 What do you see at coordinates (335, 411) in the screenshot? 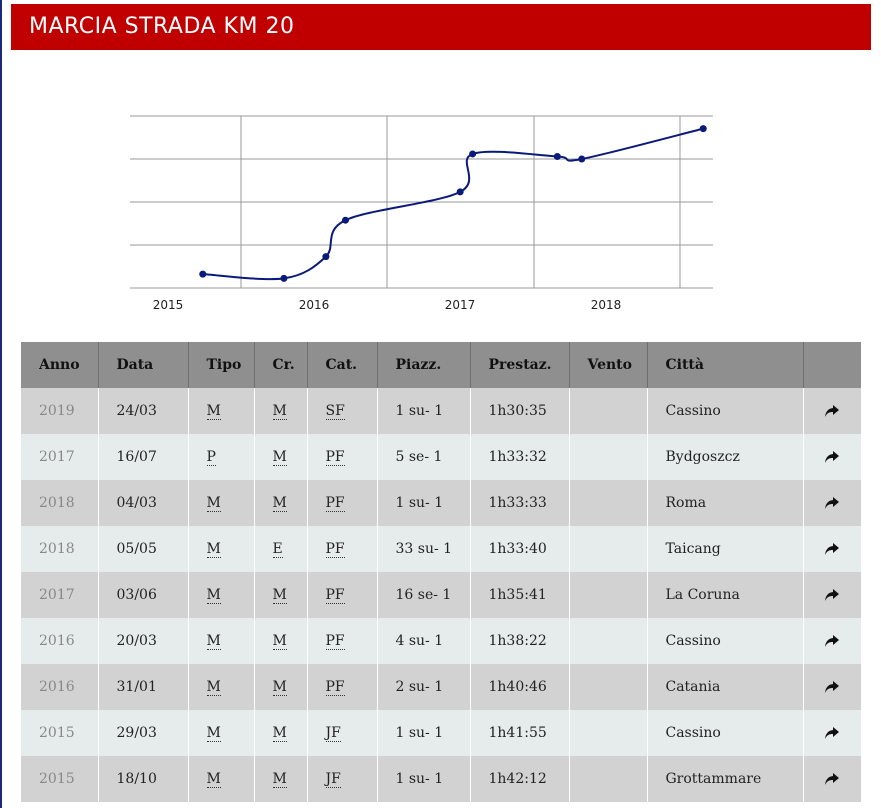
I see `cell-cat-text: SF` at bounding box center [335, 411].